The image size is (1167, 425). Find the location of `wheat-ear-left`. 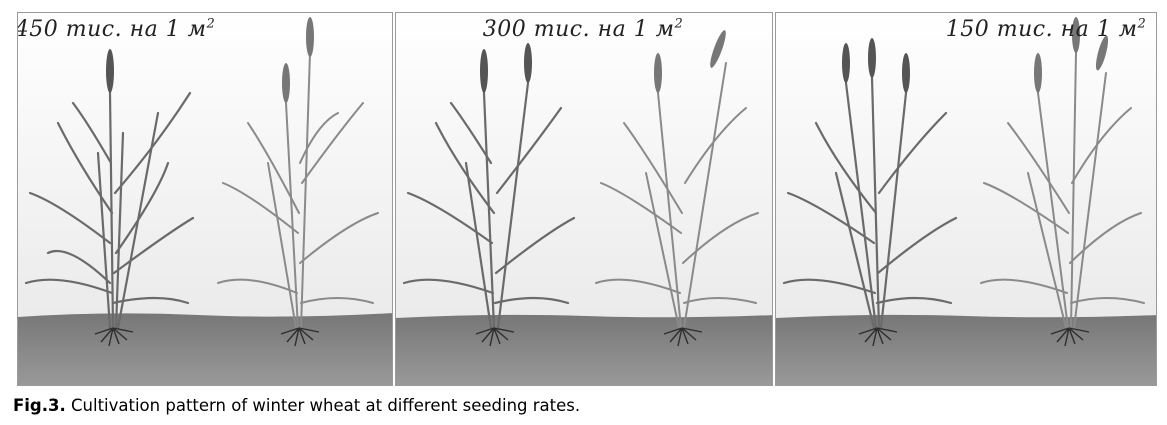

wheat-ear-left is located at coordinates (110, 71).